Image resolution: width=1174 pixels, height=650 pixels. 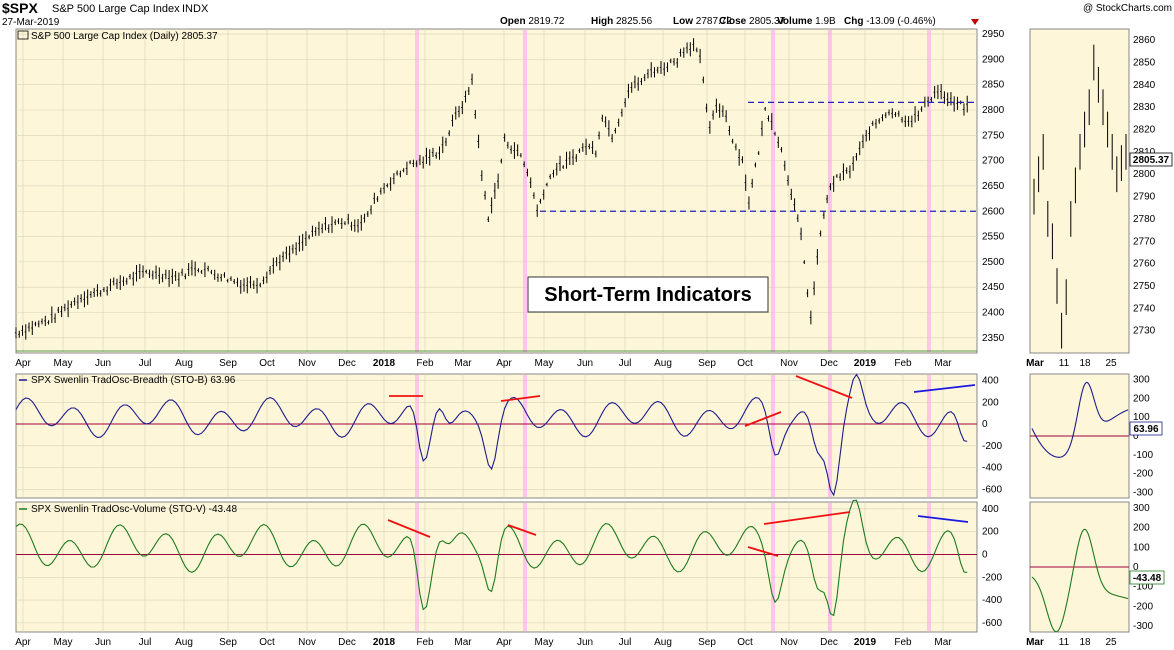 What do you see at coordinates (1080, 580) in the screenshot?
I see `zoom-volume-line` at bounding box center [1080, 580].